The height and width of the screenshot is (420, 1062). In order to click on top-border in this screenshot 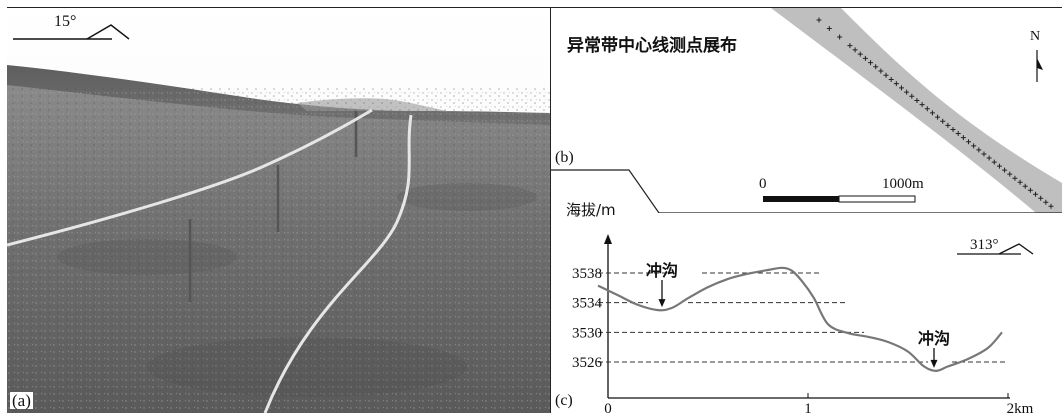, I will do `click(534, 7)`.